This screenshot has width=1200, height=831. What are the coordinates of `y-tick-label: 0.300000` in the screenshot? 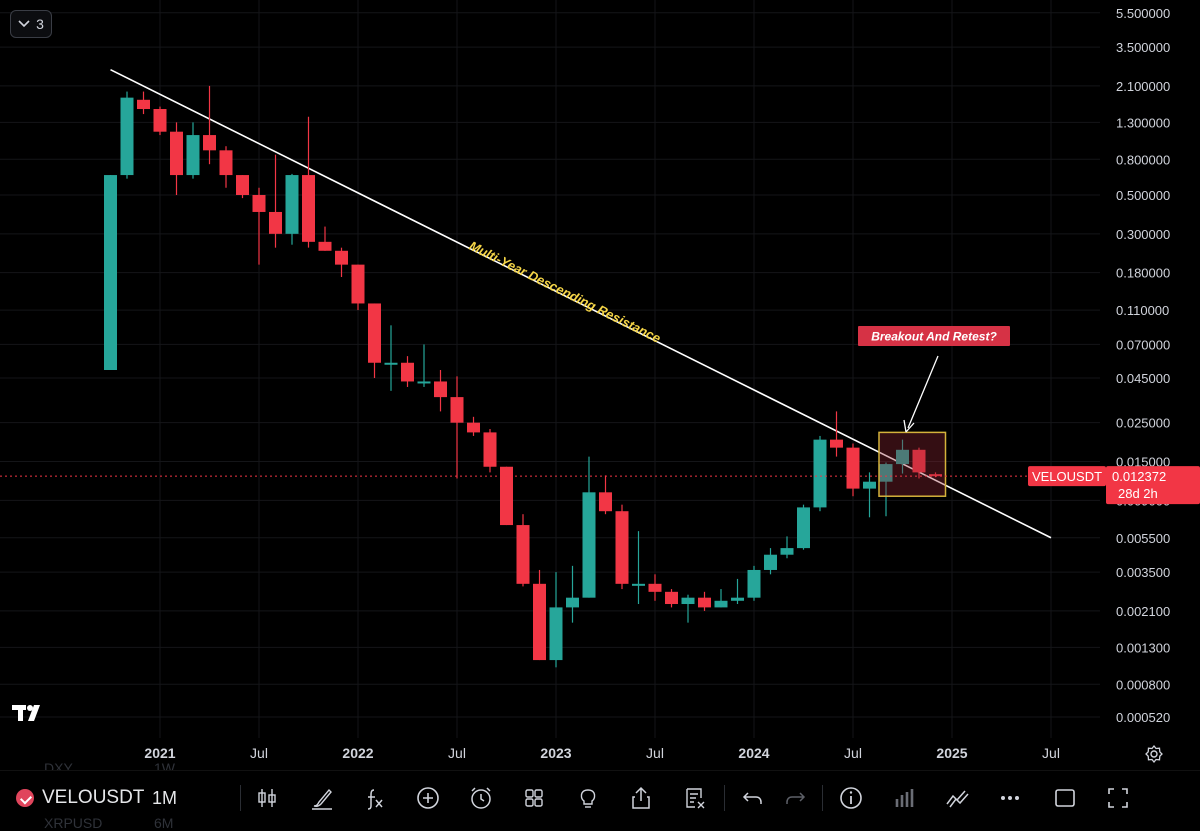 It's located at (1143, 234).